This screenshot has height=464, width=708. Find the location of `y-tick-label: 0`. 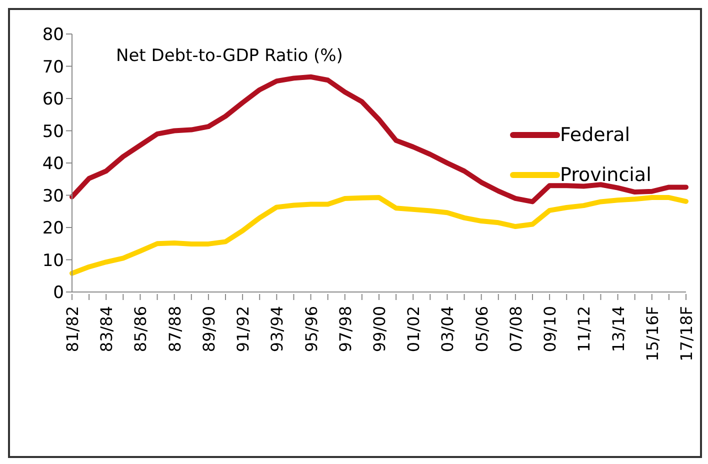

y-tick-label: 0 is located at coordinates (58, 293).